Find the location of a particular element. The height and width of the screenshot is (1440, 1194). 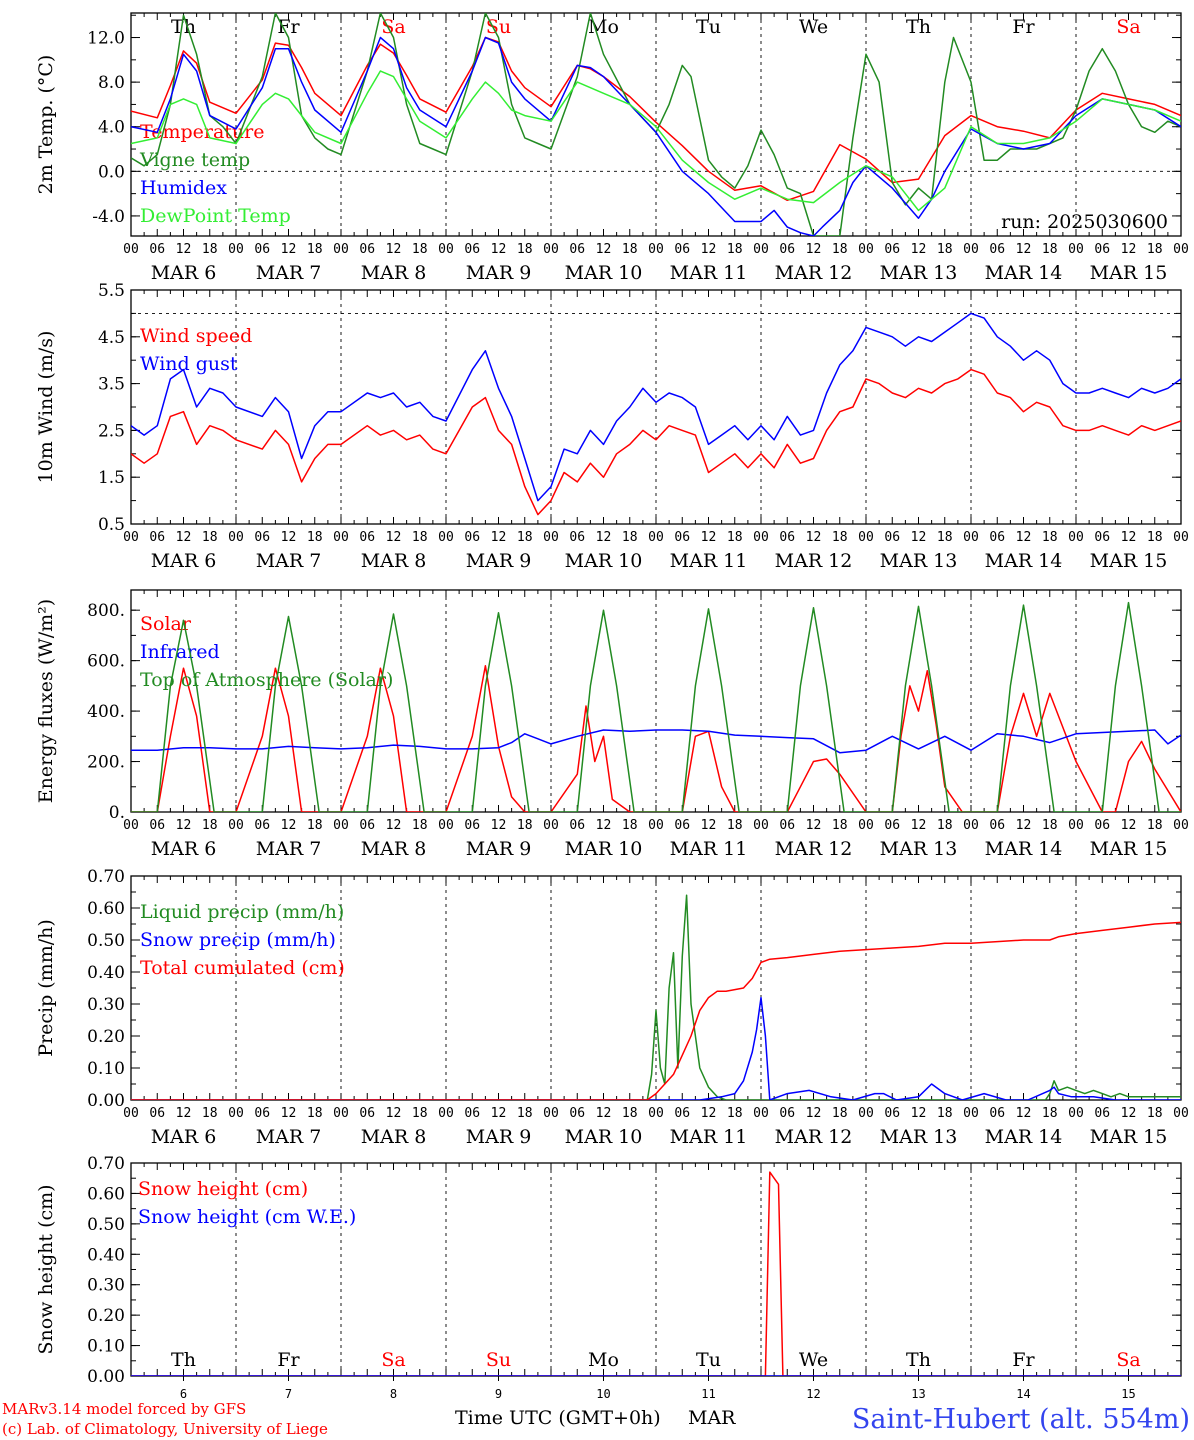

weekday-label: Sa is located at coordinates (393, 27).